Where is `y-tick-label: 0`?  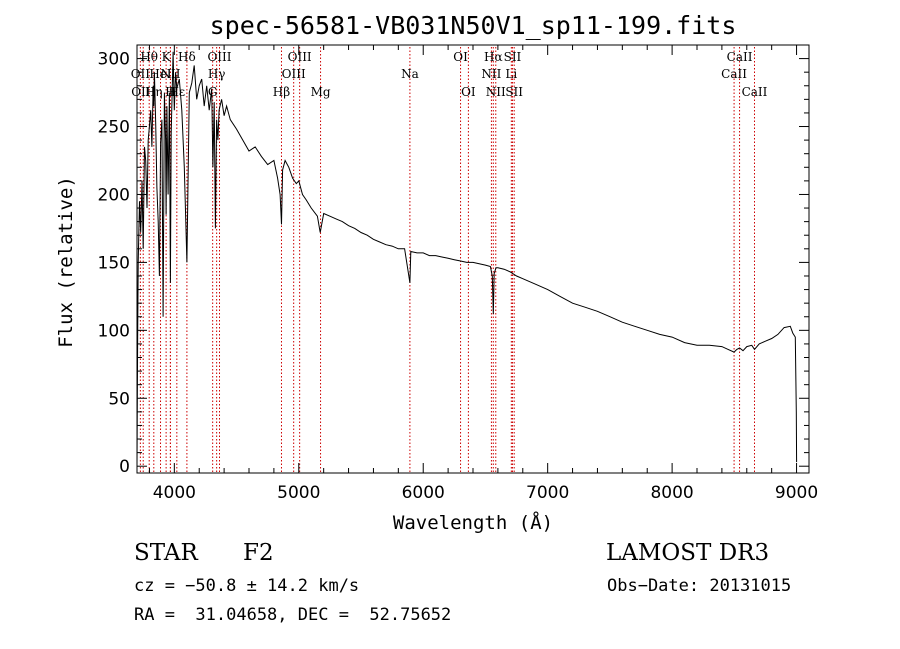 y-tick-label: 0 is located at coordinates (124, 467).